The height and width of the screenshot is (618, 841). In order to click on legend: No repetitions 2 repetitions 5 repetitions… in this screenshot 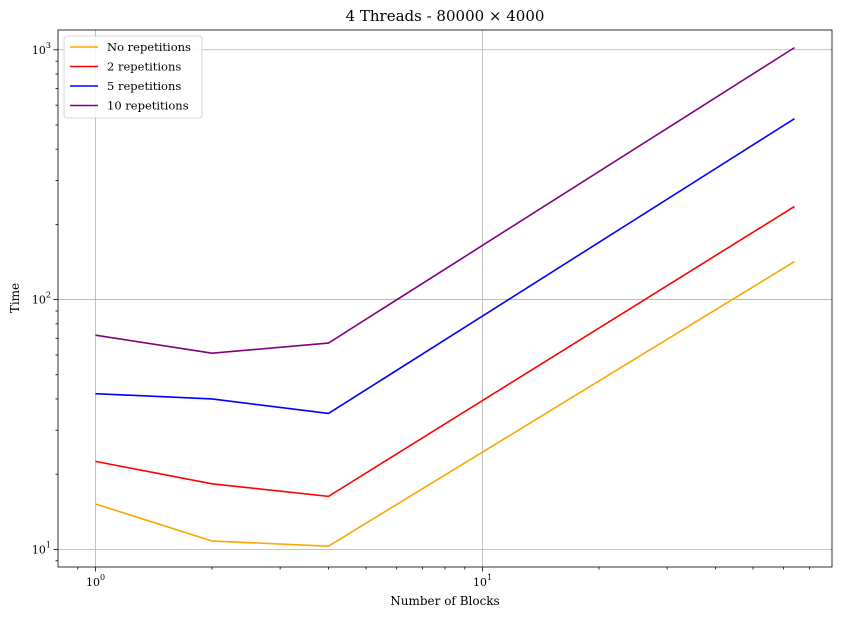, I will do `click(133, 77)`.